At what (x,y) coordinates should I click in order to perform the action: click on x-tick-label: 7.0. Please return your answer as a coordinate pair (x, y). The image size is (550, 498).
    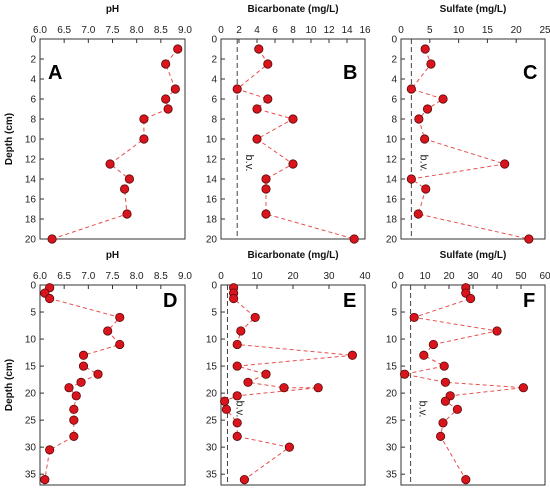
    Looking at the image, I should click on (88, 276).